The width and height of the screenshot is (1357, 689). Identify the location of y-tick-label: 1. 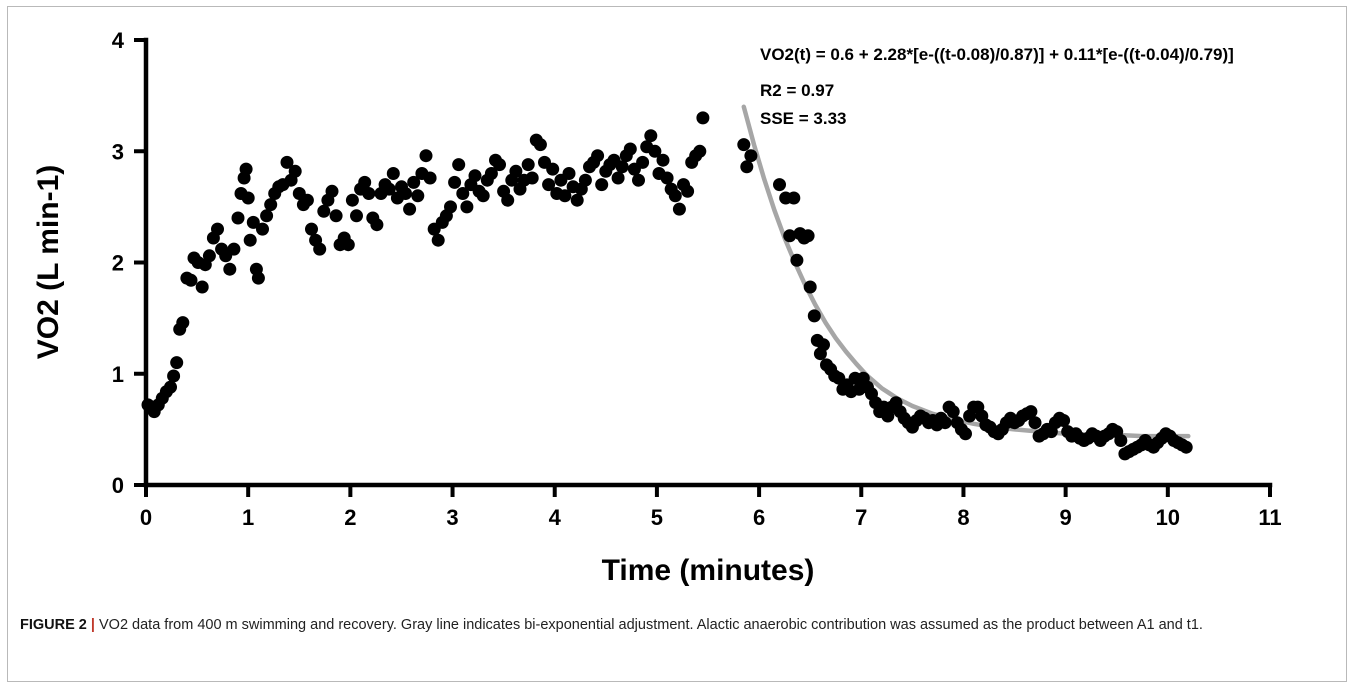
(118, 374).